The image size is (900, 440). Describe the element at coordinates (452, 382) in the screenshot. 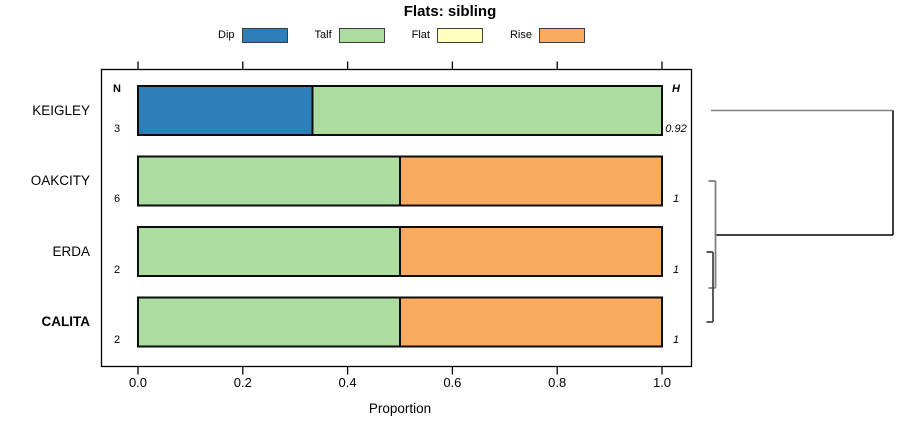

I see `x-tick-label: 0.6` at that location.